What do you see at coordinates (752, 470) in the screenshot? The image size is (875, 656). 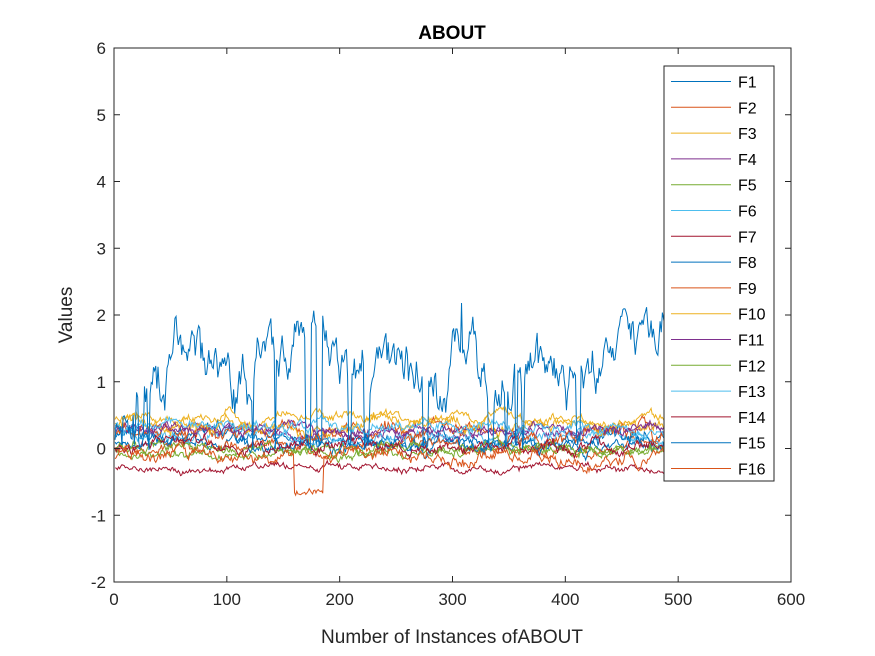 I see `legend-label-f16: F16` at bounding box center [752, 470].